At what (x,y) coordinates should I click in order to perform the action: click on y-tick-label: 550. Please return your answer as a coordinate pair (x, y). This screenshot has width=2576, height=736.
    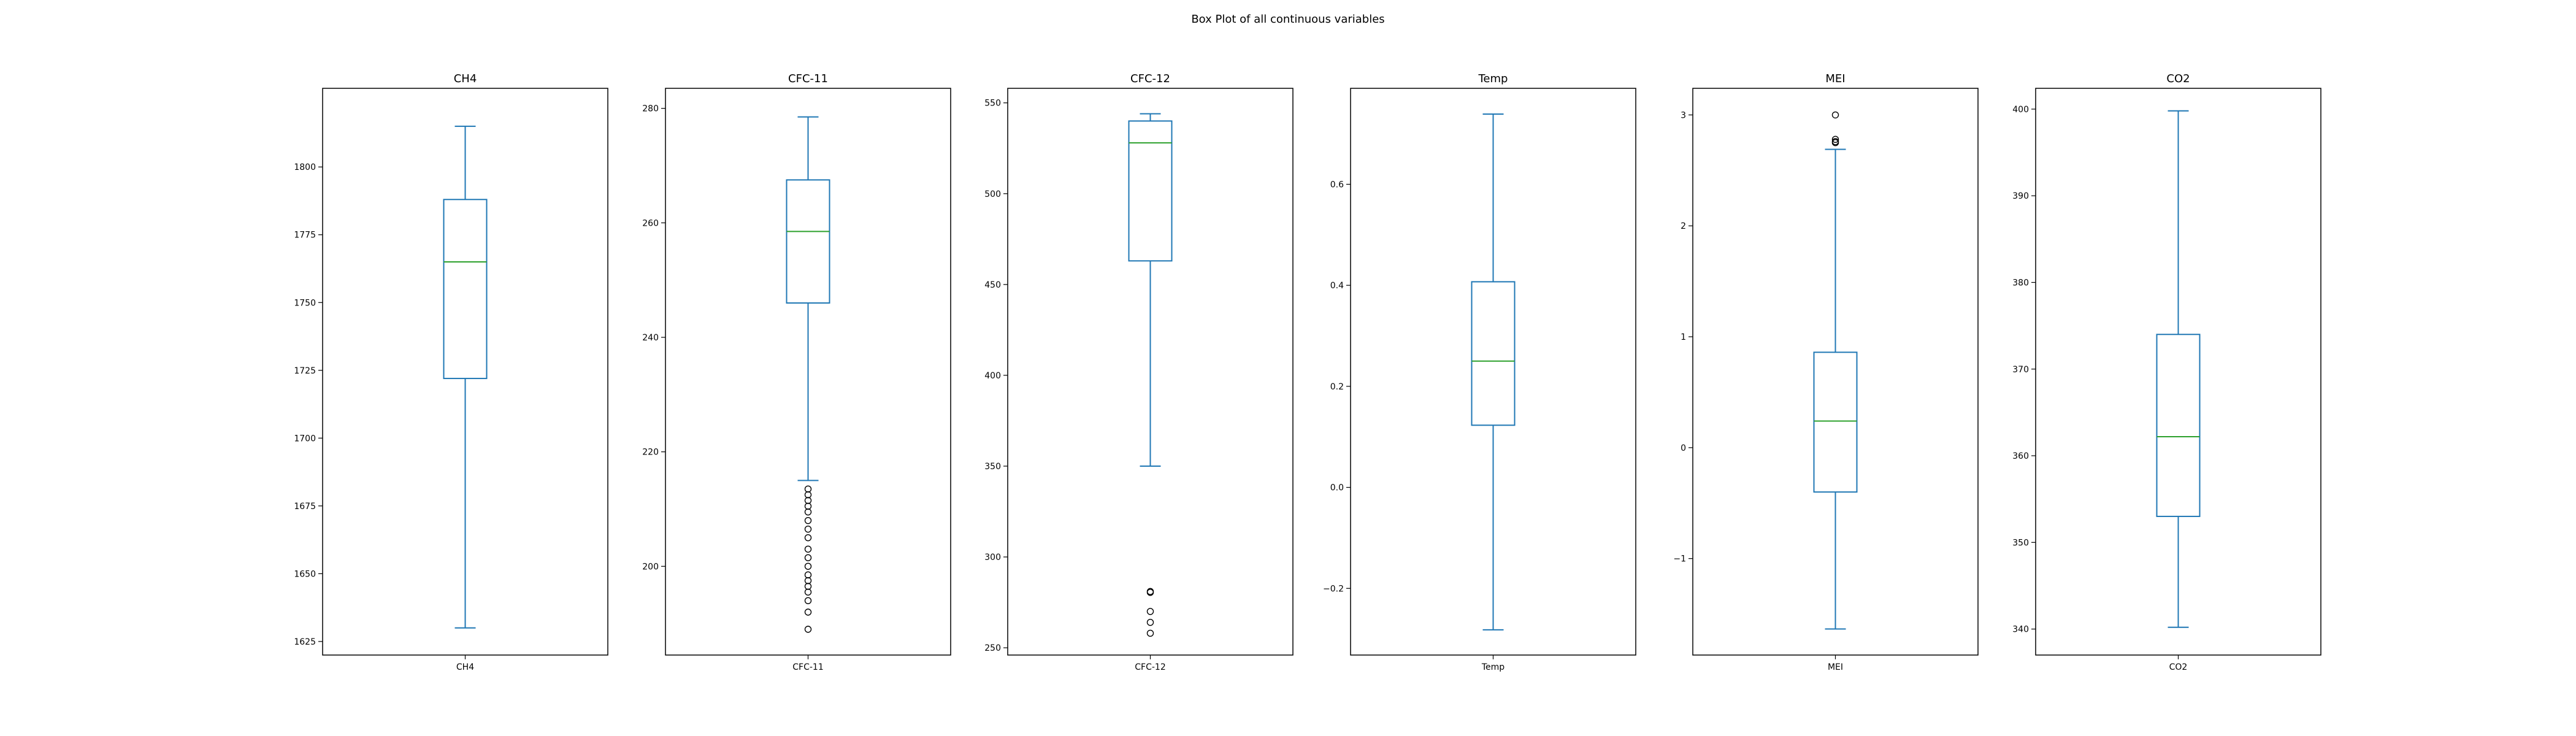
    Looking at the image, I should click on (992, 104).